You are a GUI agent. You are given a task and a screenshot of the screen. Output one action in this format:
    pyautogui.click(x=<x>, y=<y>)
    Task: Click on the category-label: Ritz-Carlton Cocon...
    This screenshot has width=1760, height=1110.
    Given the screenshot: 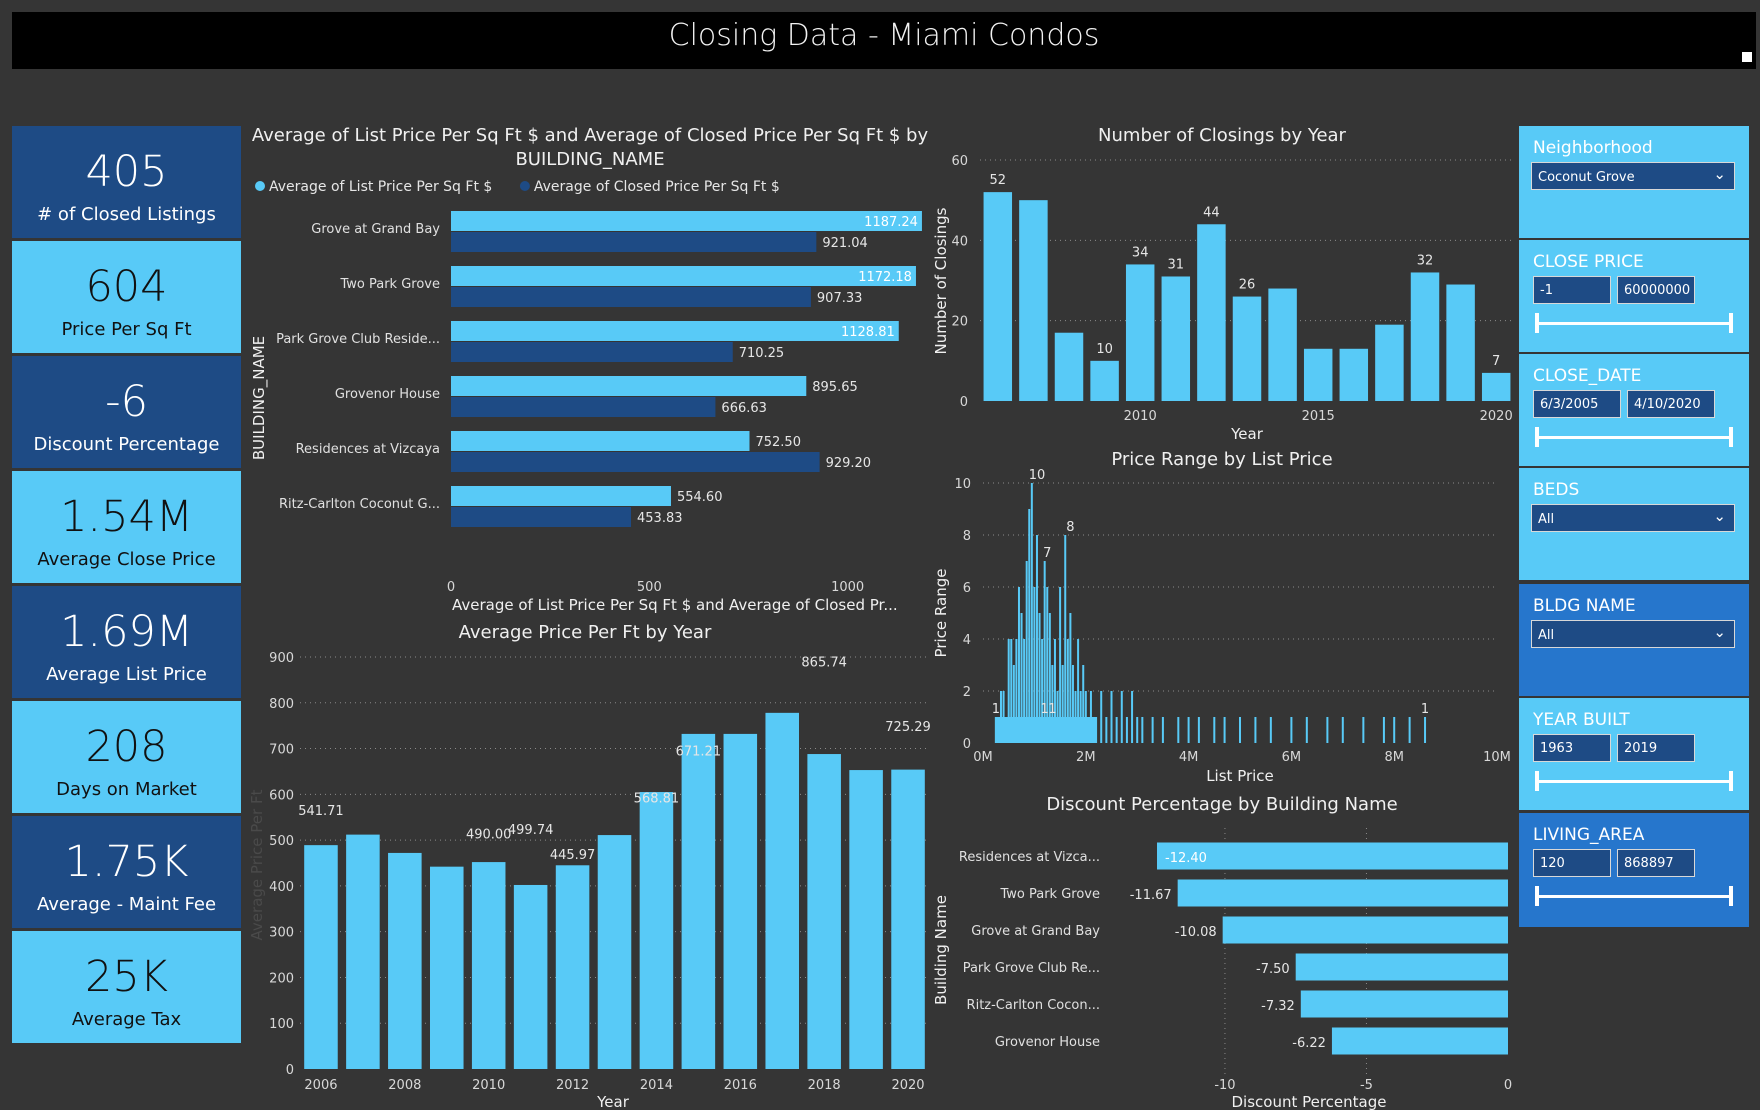 What is the action you would take?
    pyautogui.click(x=1033, y=1005)
    